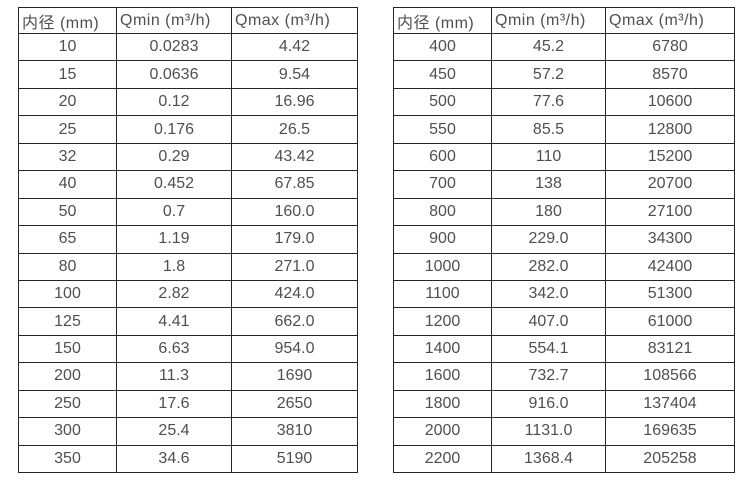 The image size is (750, 483). Describe the element at coordinates (442, 184) in the screenshot. I see `table-cell: 700` at that location.